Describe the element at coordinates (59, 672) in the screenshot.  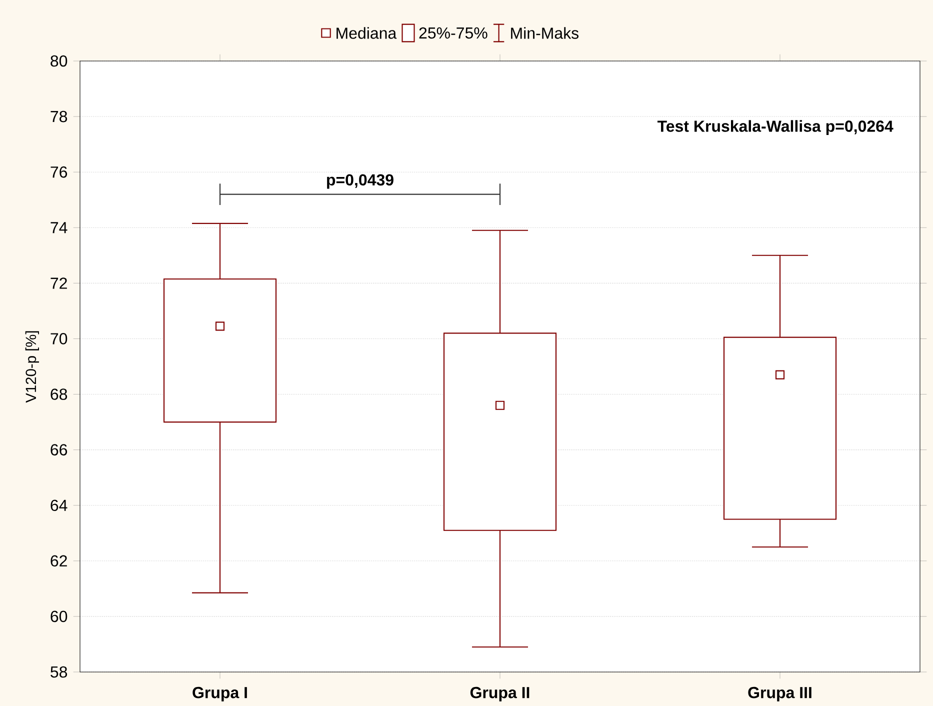
I see `y-tick-label: 58` at that location.